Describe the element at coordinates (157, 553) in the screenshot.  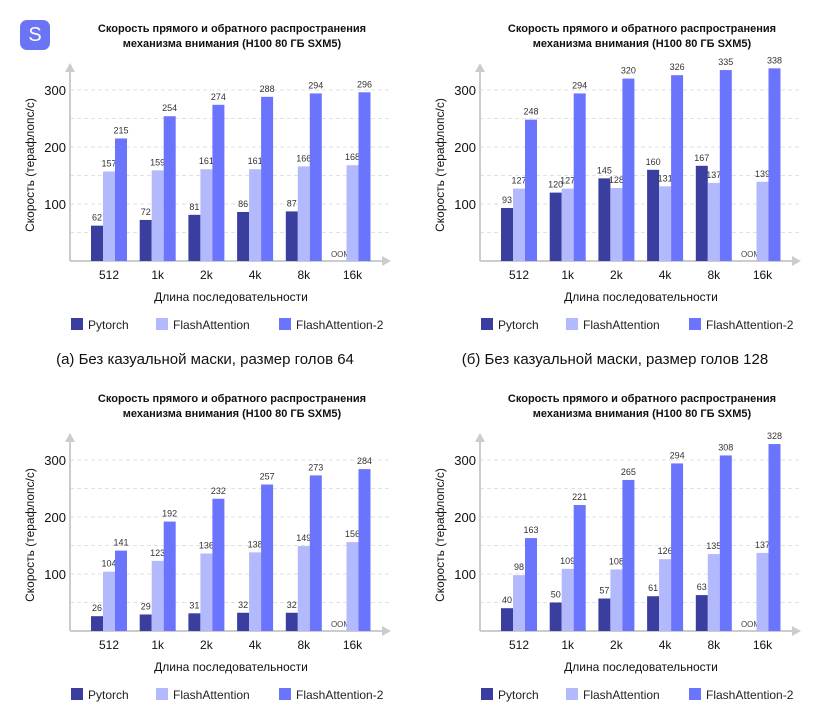
I see `data-label: 123` at that location.